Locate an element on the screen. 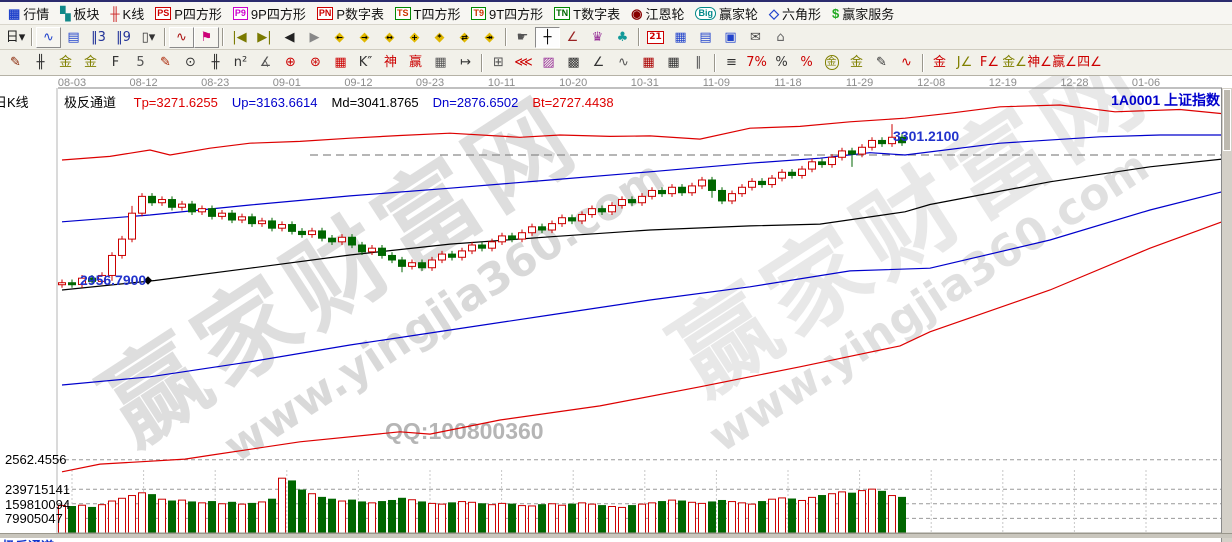 Image resolution: width=1232 pixels, height=542 pixels. chart-info-button: ▤ is located at coordinates (73, 37).